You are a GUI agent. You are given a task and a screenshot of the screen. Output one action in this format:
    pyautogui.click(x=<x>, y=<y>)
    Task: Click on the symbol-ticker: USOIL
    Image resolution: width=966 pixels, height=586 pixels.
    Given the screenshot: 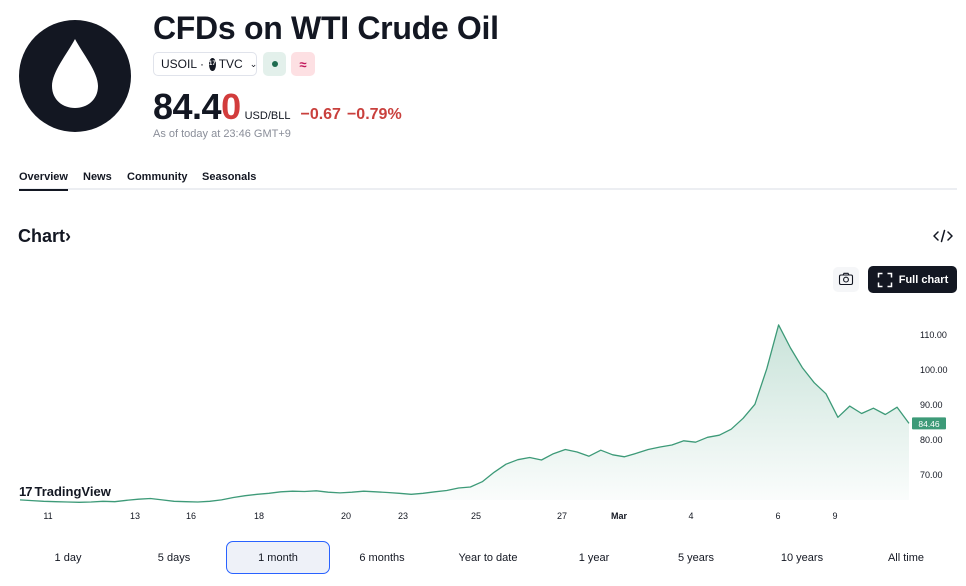 What is the action you would take?
    pyautogui.click(x=179, y=64)
    